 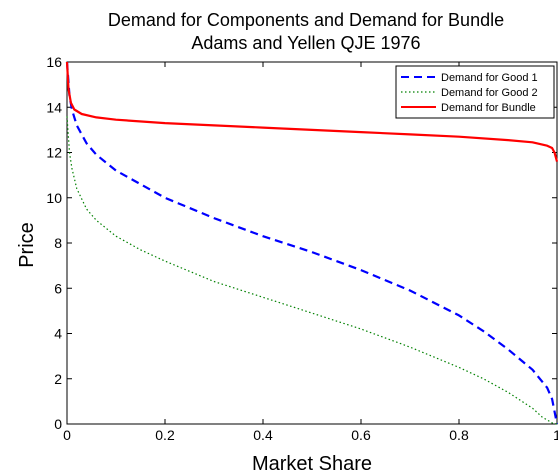 What do you see at coordinates (54, 198) in the screenshot?
I see `y-tick-label: 10` at bounding box center [54, 198].